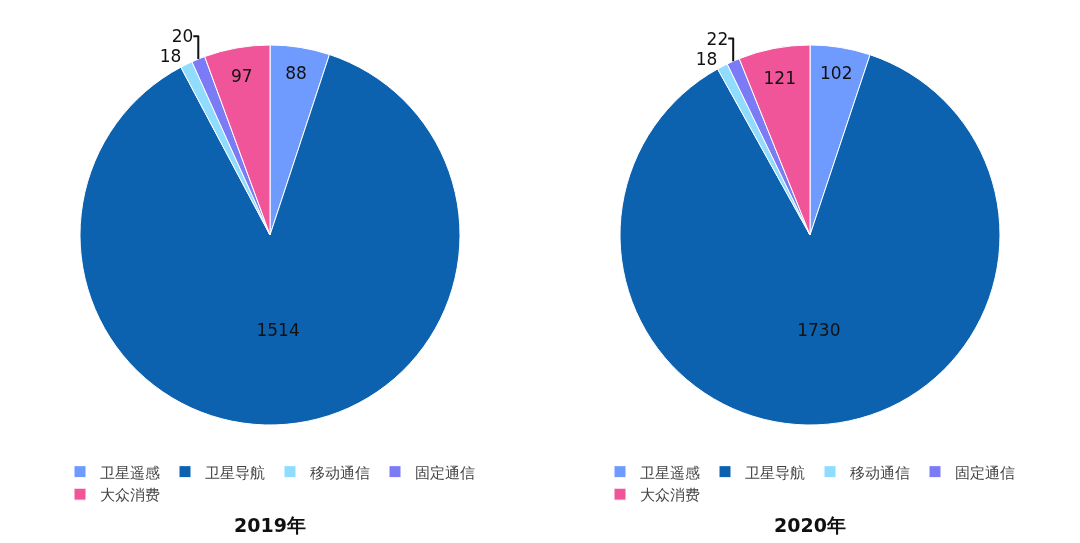 The image size is (1080, 543). Describe the element at coordinates (278, 329) in the screenshot. I see `data-label: 1514` at that location.